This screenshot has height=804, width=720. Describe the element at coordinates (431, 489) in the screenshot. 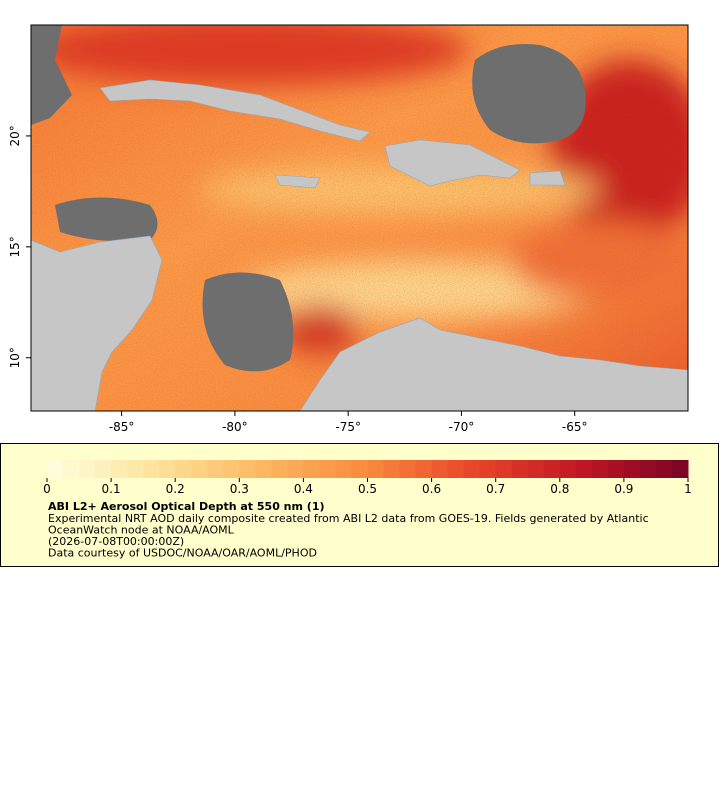

I see `colorbar-tick-label: 0.6` at that location.